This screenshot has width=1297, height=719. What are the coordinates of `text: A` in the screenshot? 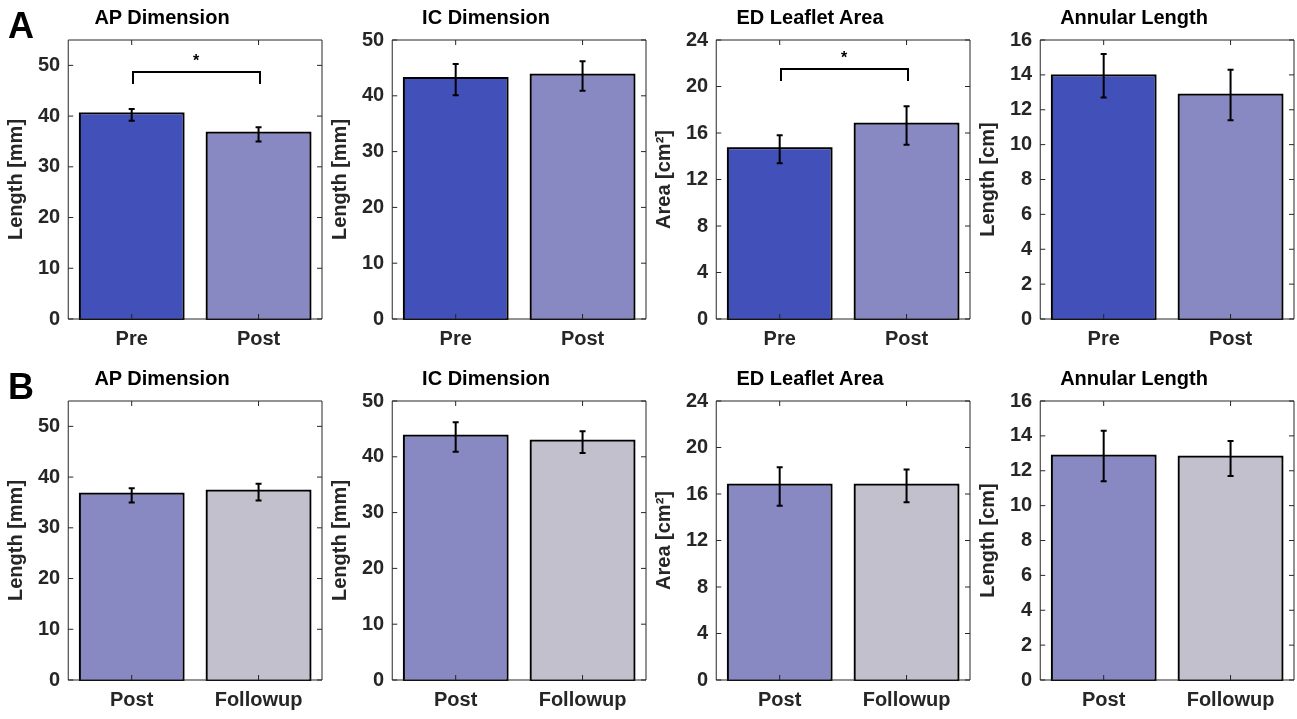 It's located at (21, 25).